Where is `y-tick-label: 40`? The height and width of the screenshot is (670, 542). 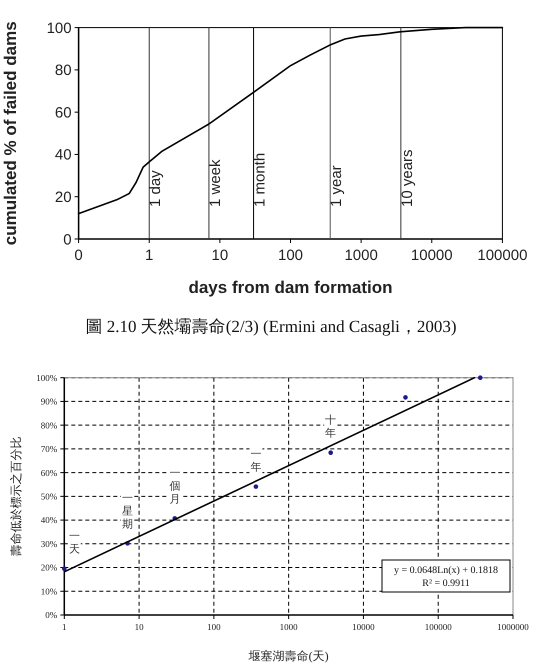
y-tick-label: 40 is located at coordinates (63, 155).